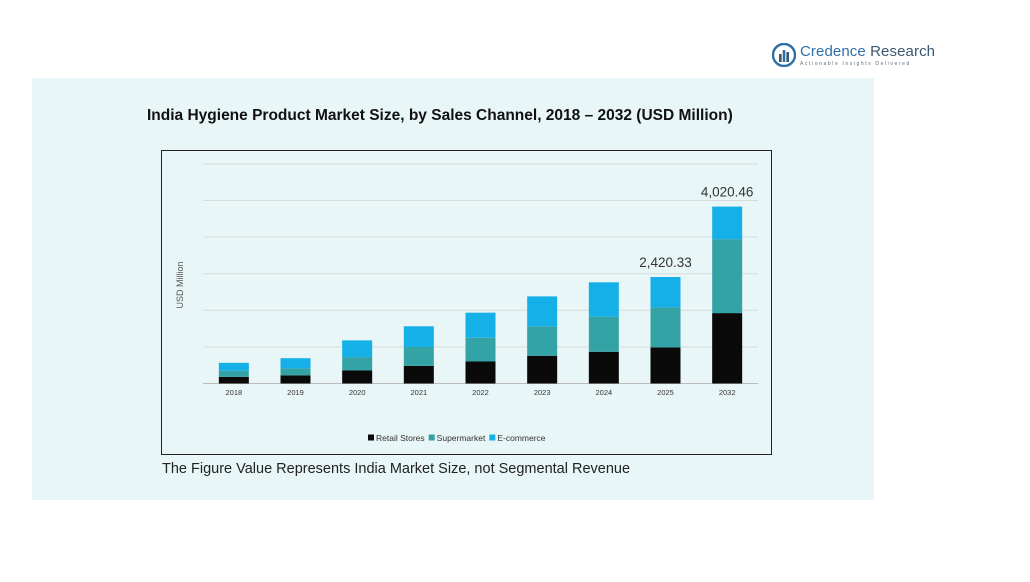 This screenshot has width=1030, height=582. What do you see at coordinates (784, 55) in the screenshot?
I see `credence-logo-icon` at bounding box center [784, 55].